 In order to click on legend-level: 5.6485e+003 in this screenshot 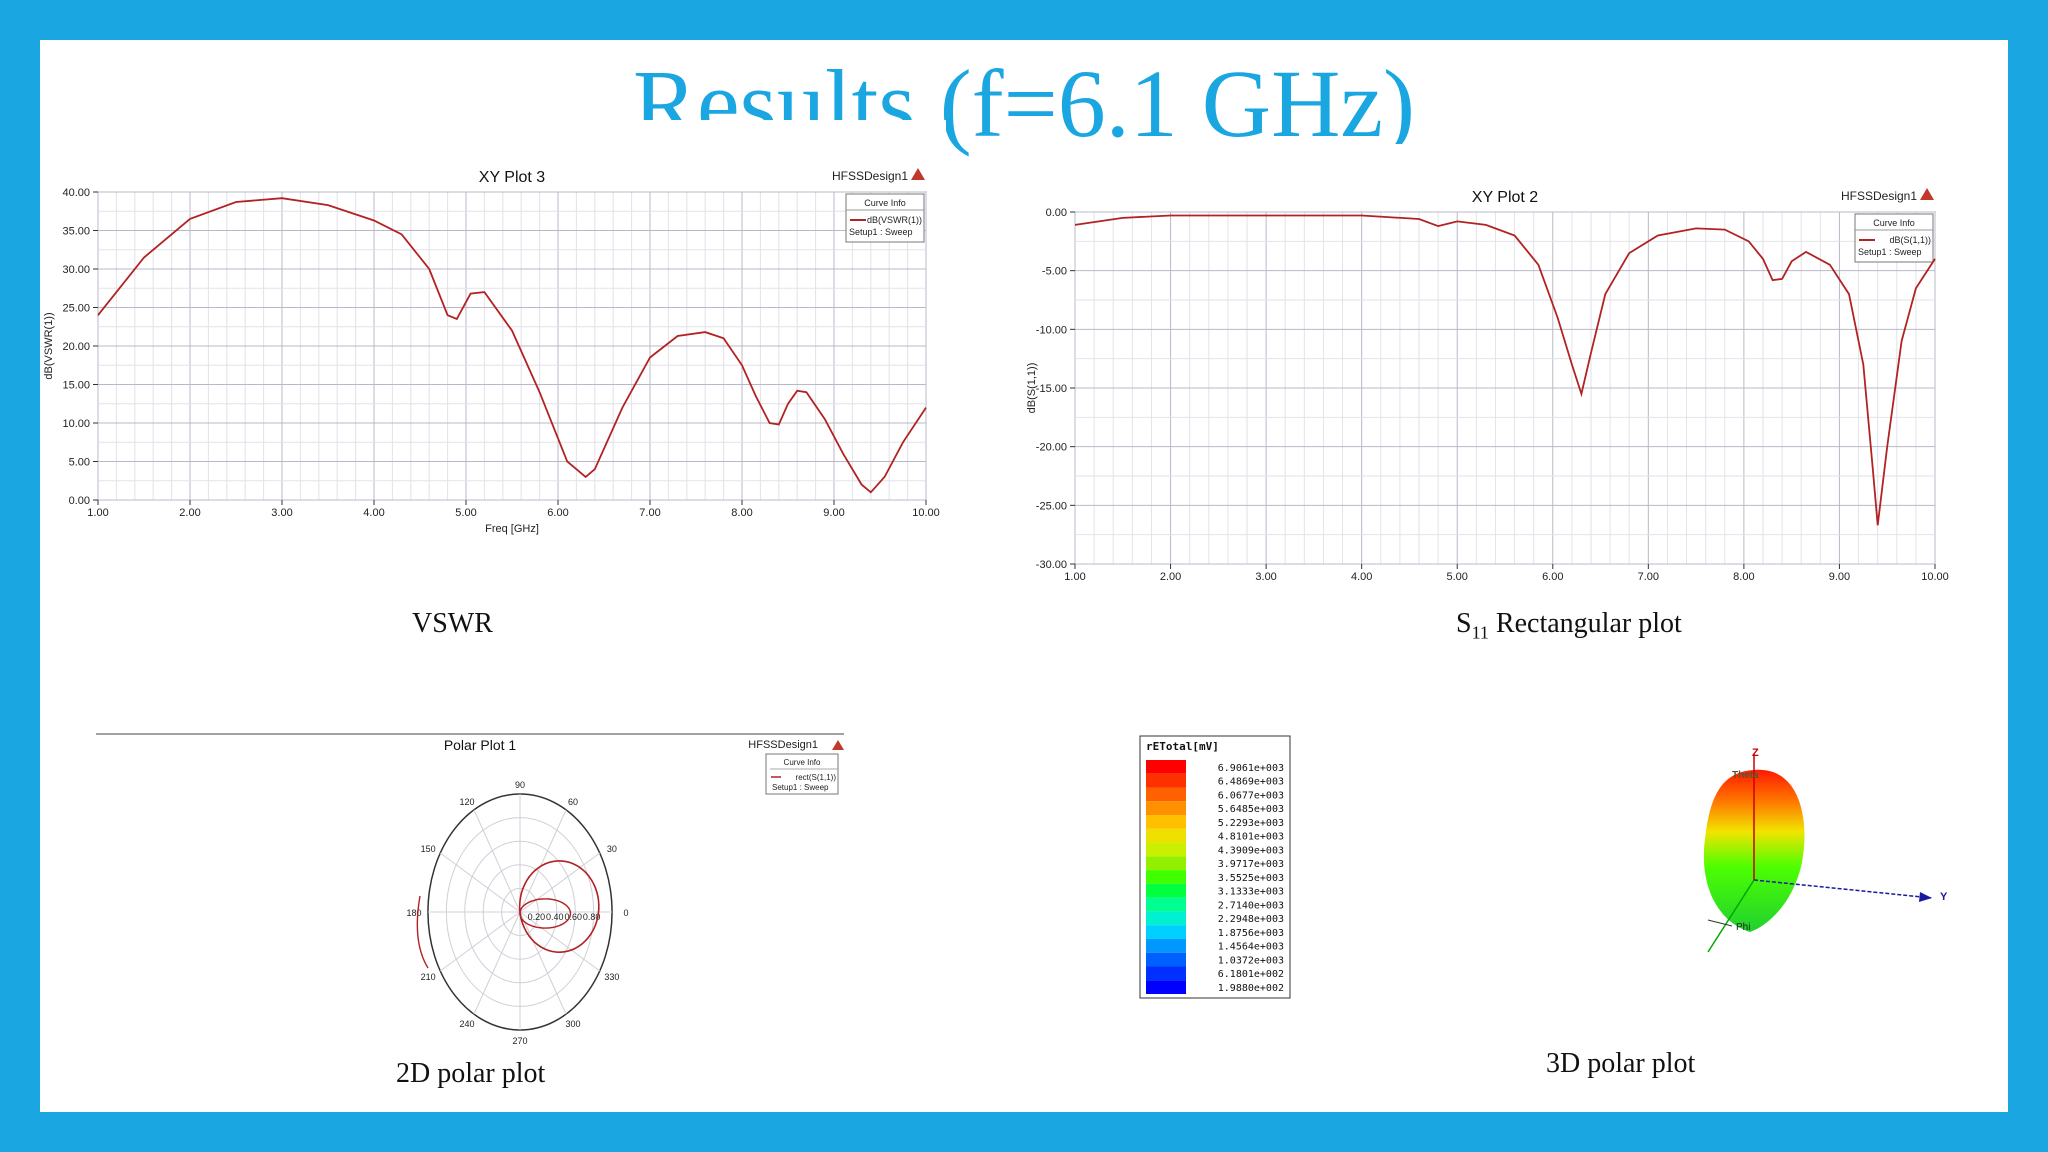, I will do `click(1251, 809)`.